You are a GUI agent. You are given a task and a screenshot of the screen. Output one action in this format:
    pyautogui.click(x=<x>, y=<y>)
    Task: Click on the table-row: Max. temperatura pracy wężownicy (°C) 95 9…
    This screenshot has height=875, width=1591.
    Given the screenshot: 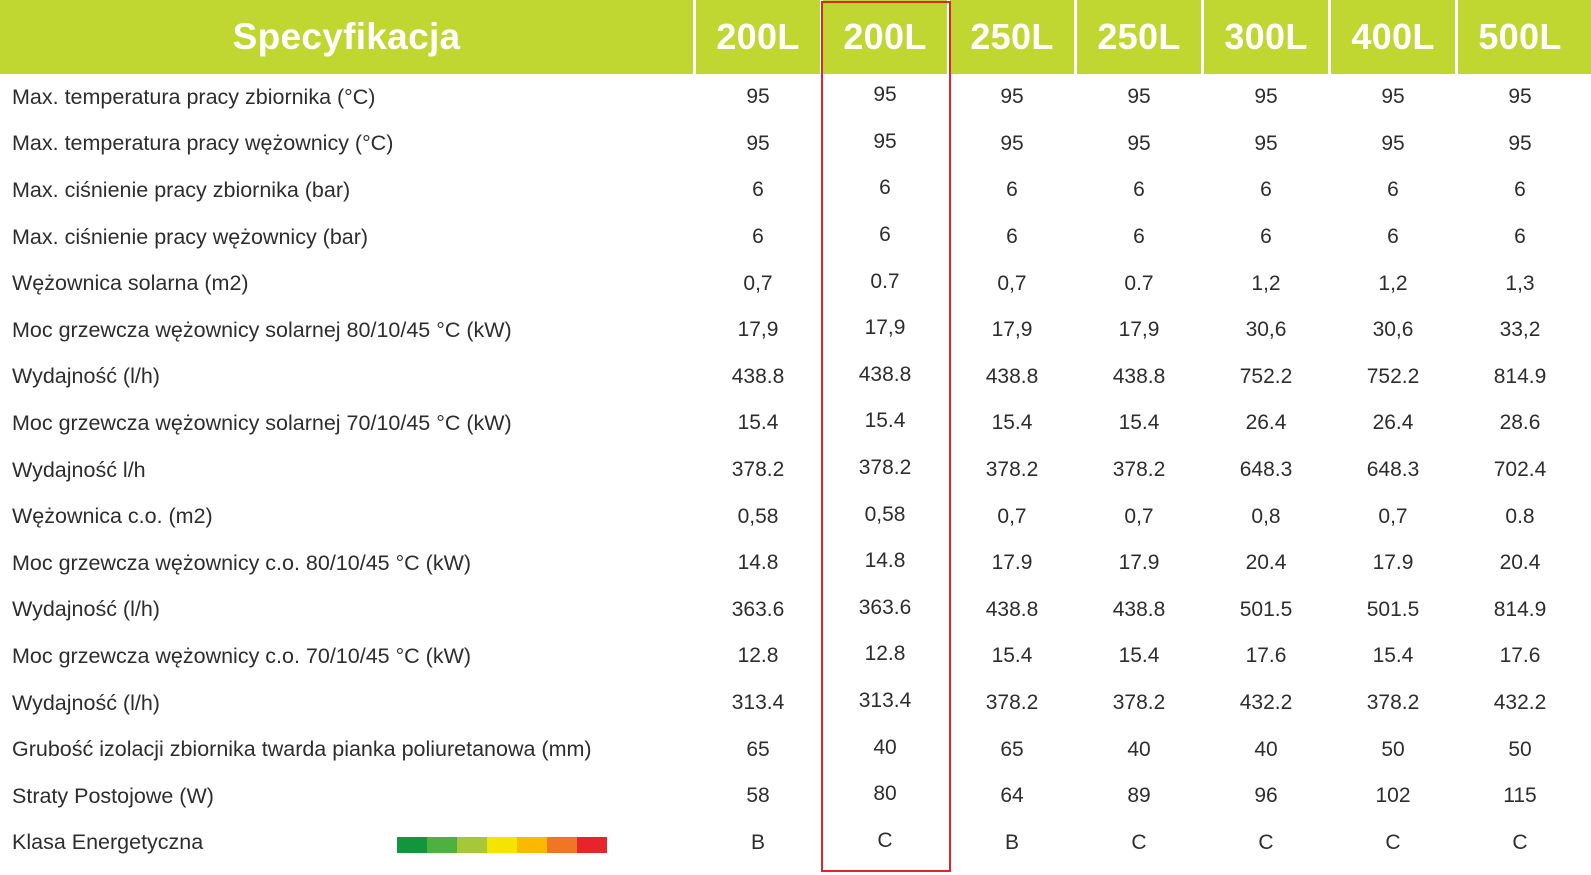 What is the action you would take?
    pyautogui.click(x=795, y=144)
    